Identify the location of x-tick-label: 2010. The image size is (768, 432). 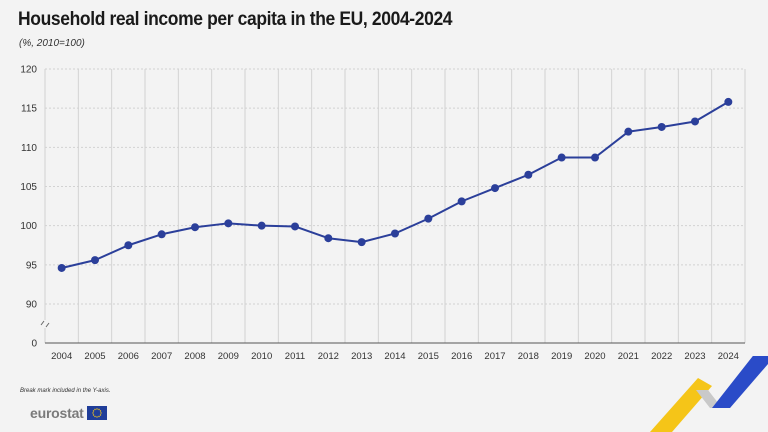
(261, 356).